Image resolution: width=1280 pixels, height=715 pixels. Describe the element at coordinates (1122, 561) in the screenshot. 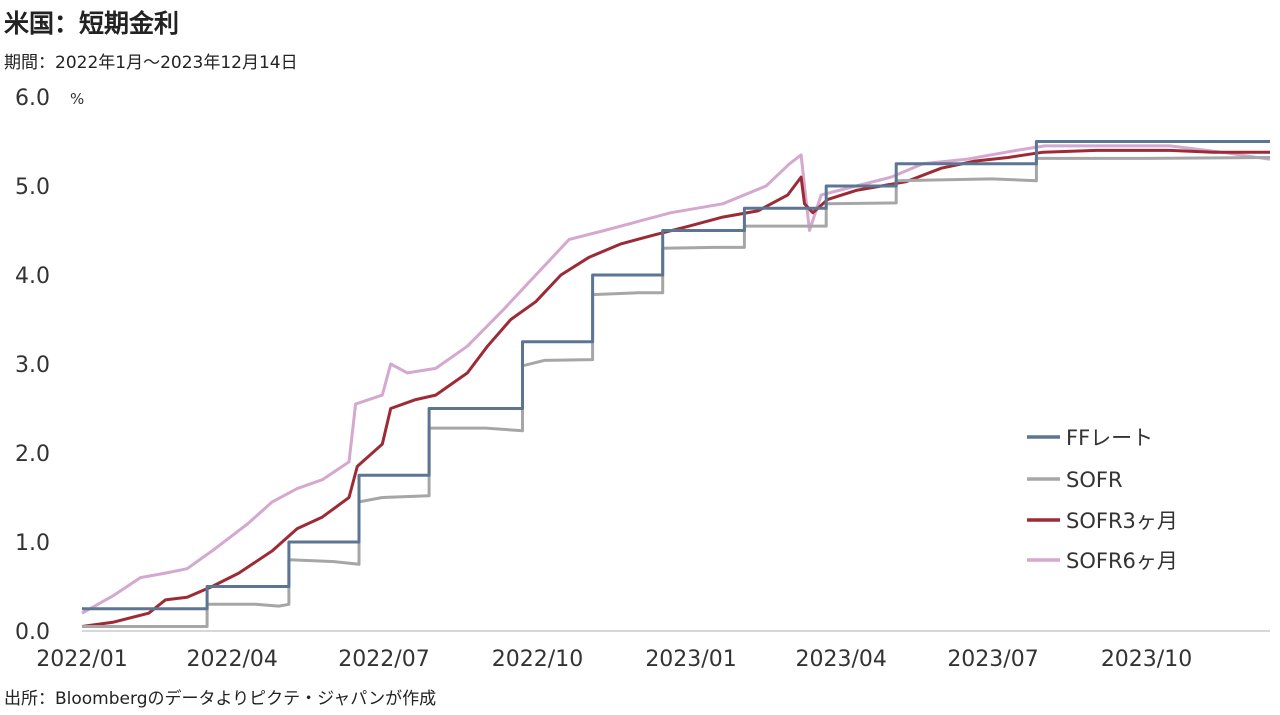

I see `legend-label: SOFR6ヶ月` at that location.